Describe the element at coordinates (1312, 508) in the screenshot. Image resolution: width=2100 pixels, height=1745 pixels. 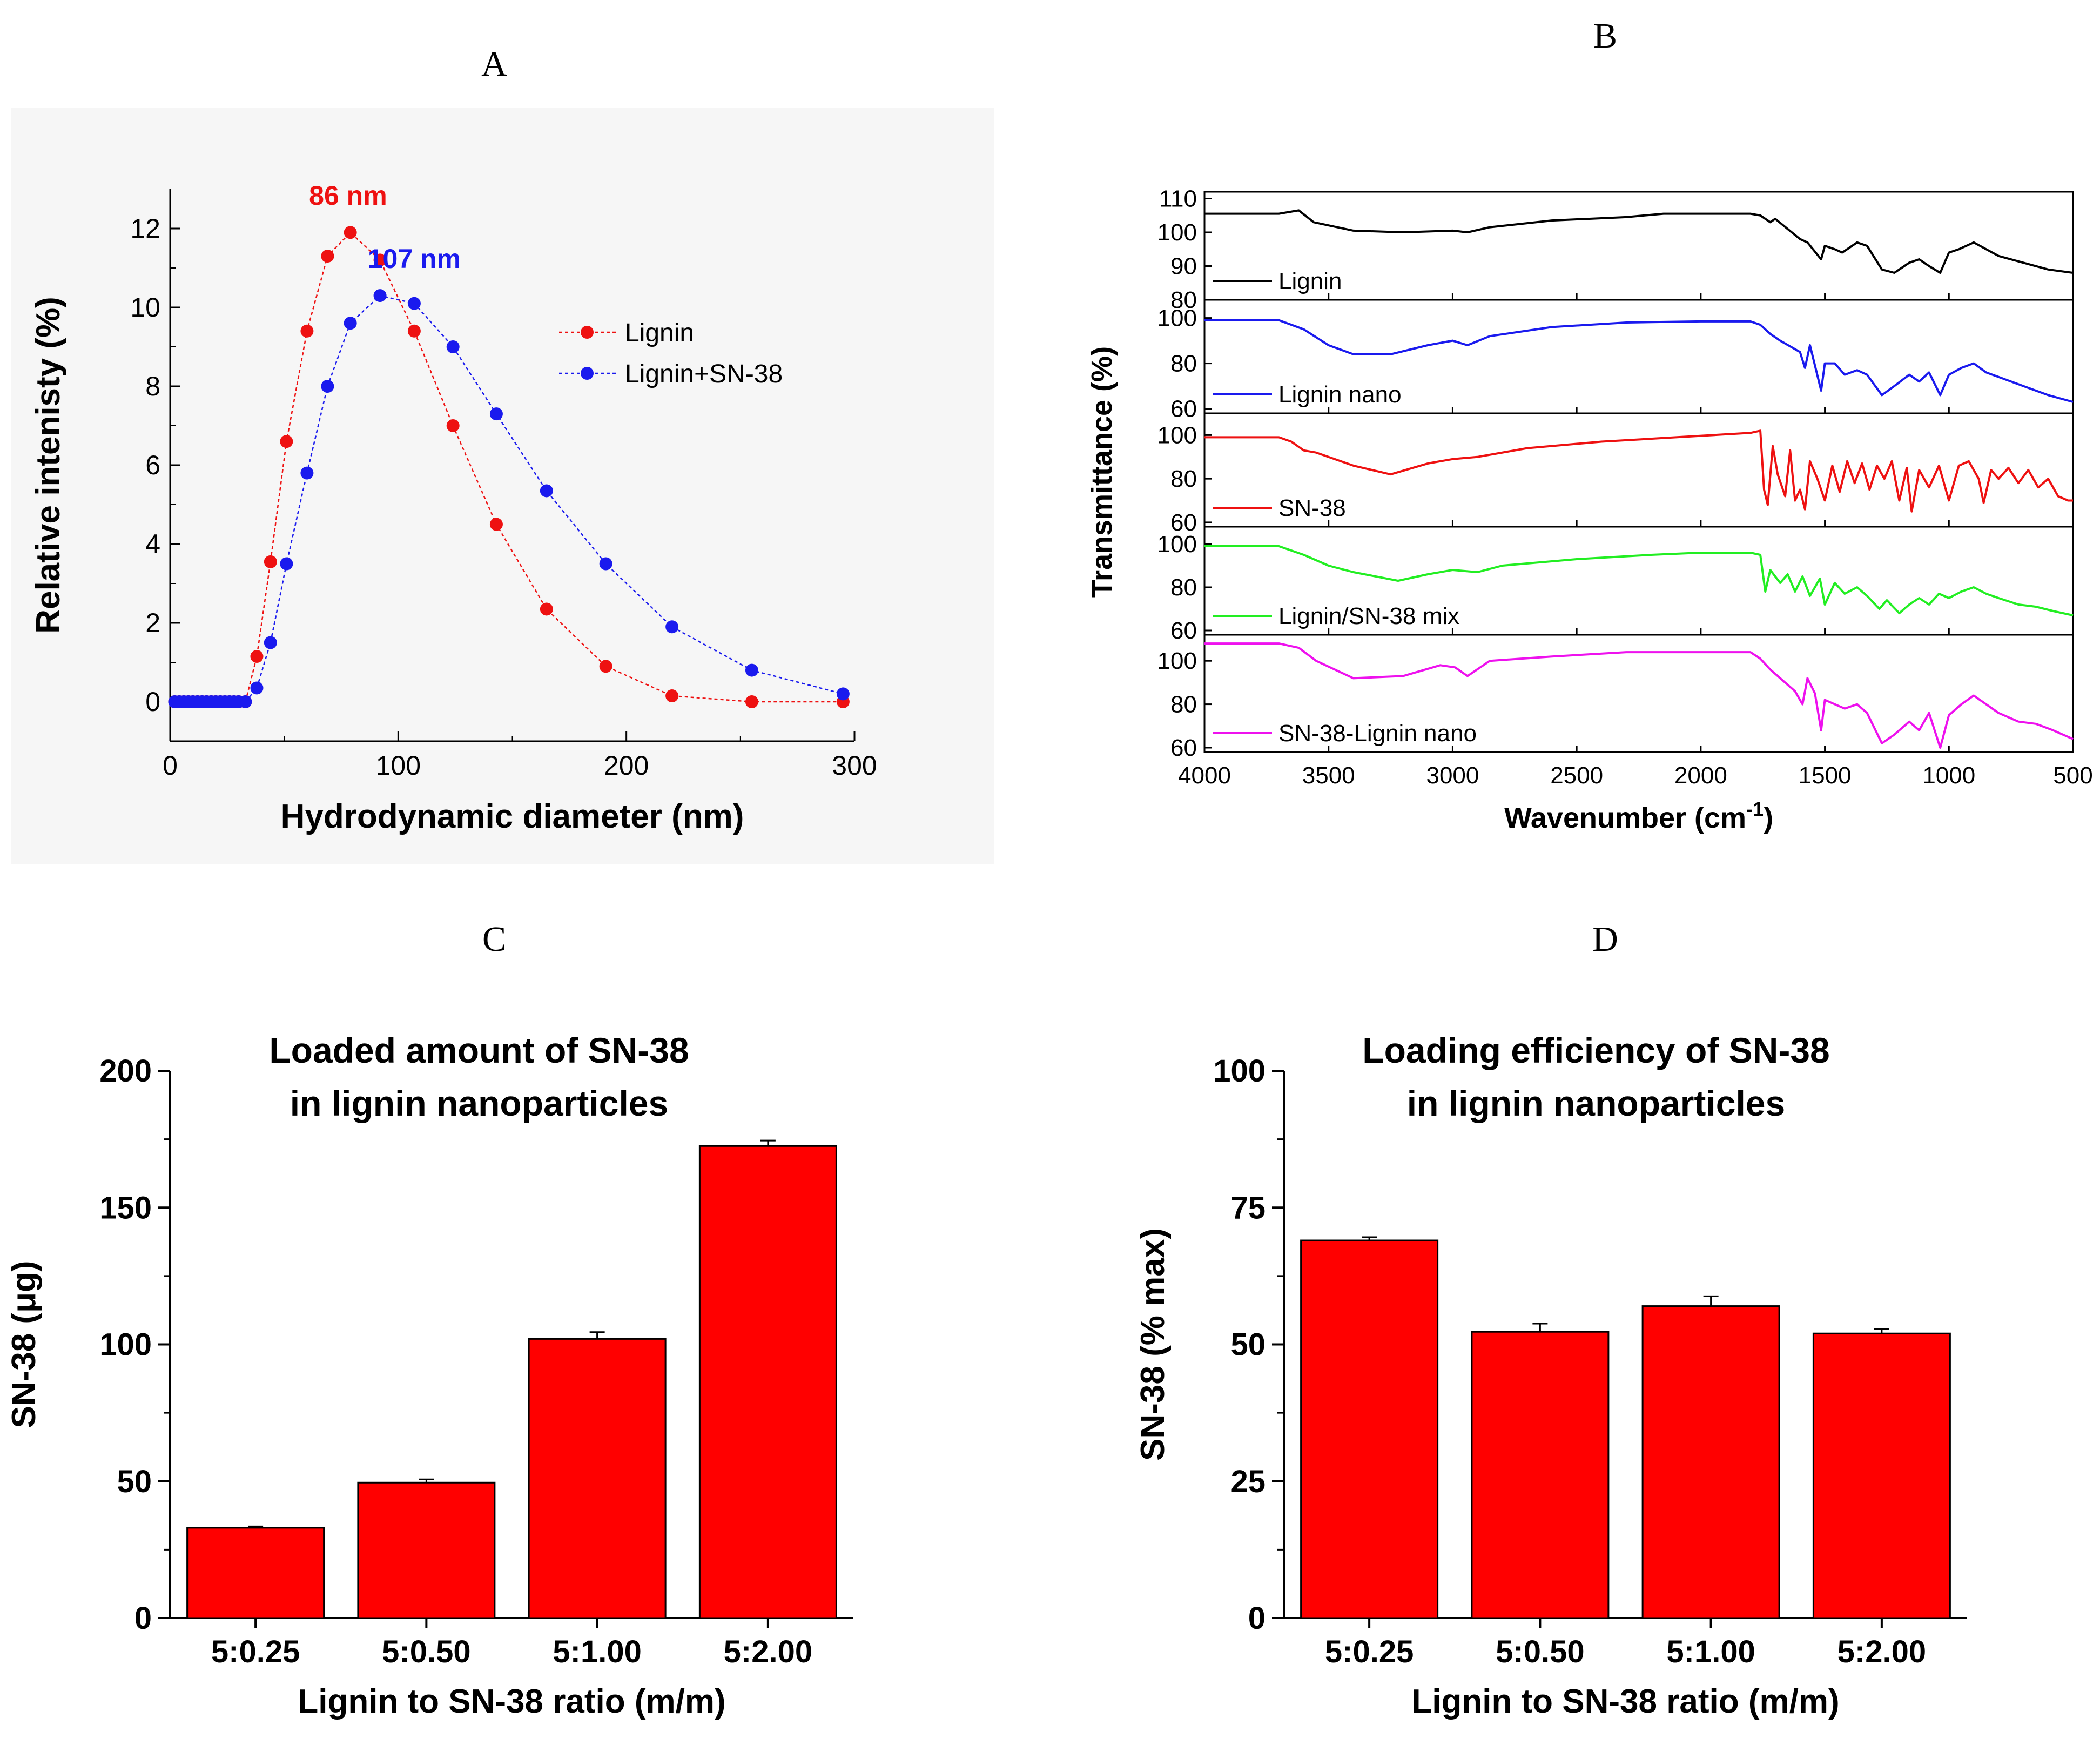
I see `ftir-legend-label: SN-38` at that location.